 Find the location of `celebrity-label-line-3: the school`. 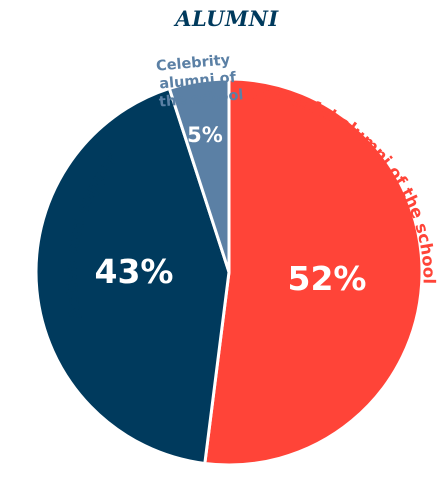

celebrity-label-line-3: the school is located at coordinates (201, 98).